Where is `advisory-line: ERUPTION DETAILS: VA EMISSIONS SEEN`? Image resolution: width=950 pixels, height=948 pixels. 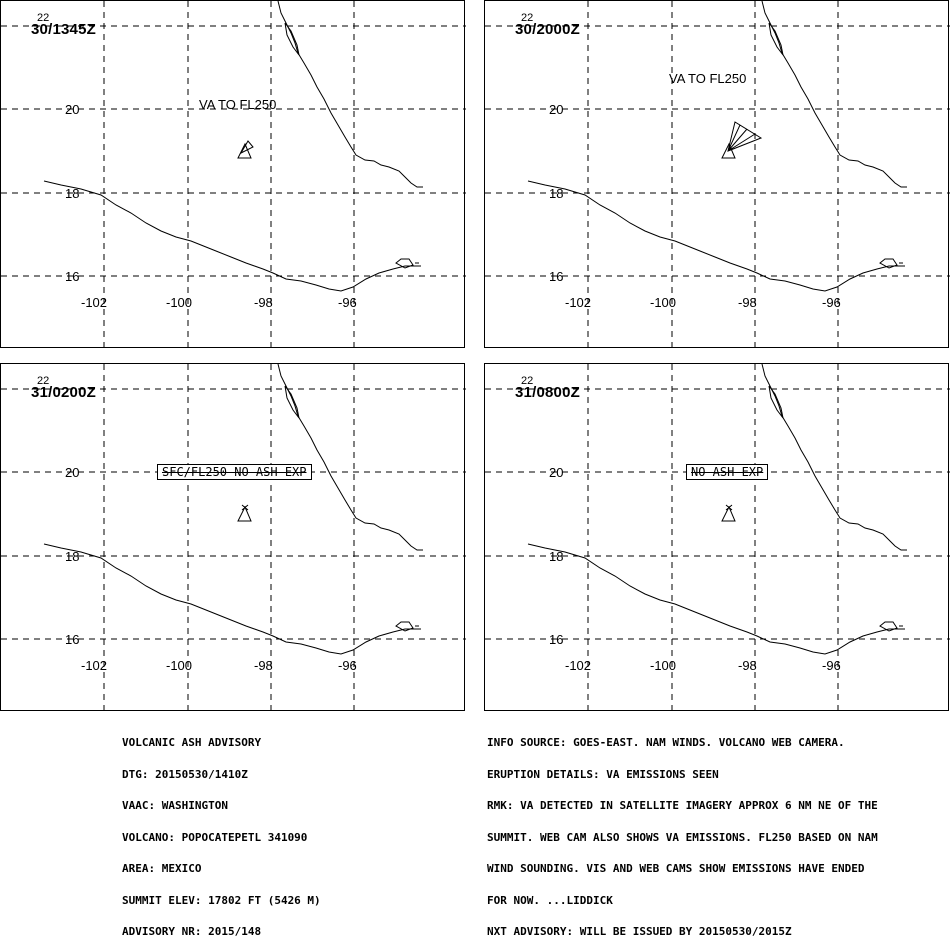 advisory-line: ERUPTION DETAILS: VA EMISSIONS SEEN is located at coordinates (603, 774).